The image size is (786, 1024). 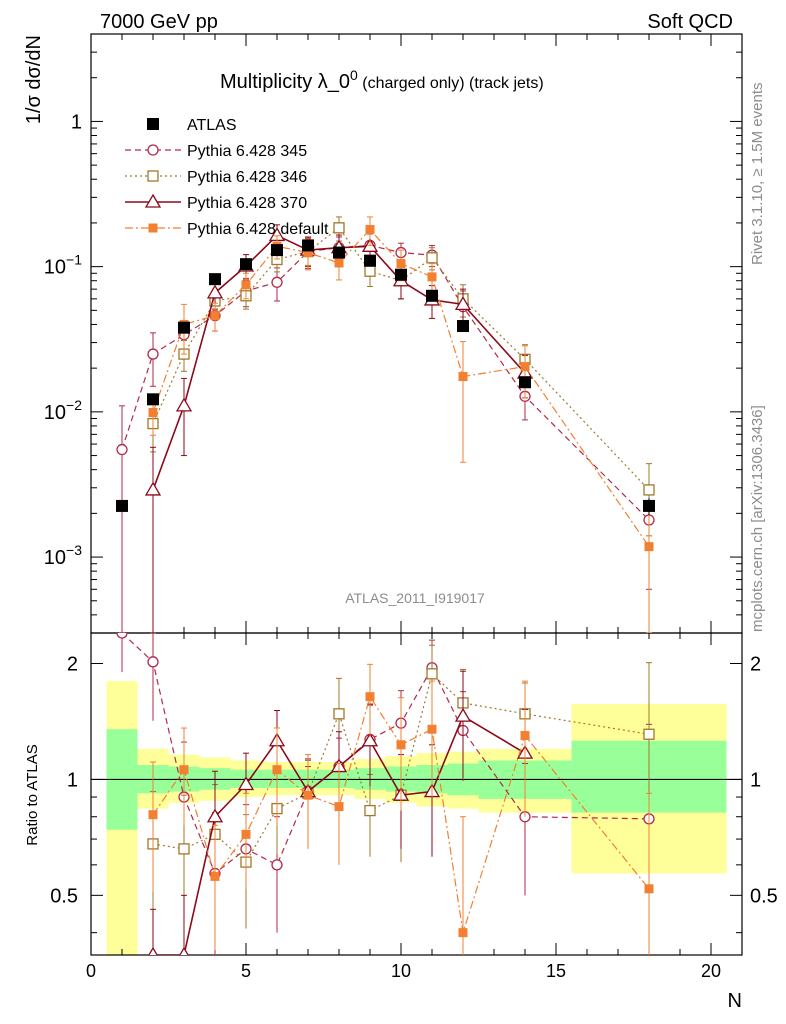 What do you see at coordinates (339, 834) in the screenshot?
I see `ratio-line` at bounding box center [339, 834].